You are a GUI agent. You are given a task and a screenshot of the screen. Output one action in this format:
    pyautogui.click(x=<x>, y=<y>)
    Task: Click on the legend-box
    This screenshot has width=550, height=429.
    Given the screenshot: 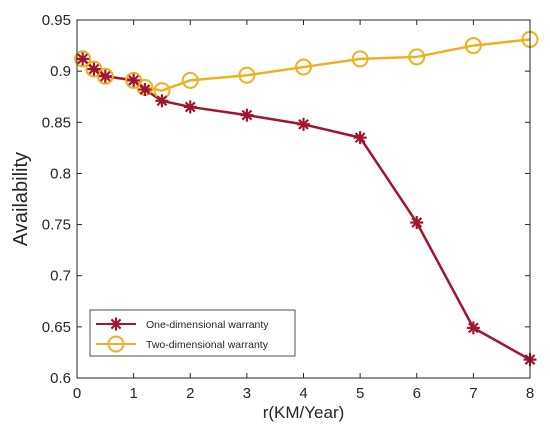 What is the action you would take?
    pyautogui.click(x=192, y=333)
    